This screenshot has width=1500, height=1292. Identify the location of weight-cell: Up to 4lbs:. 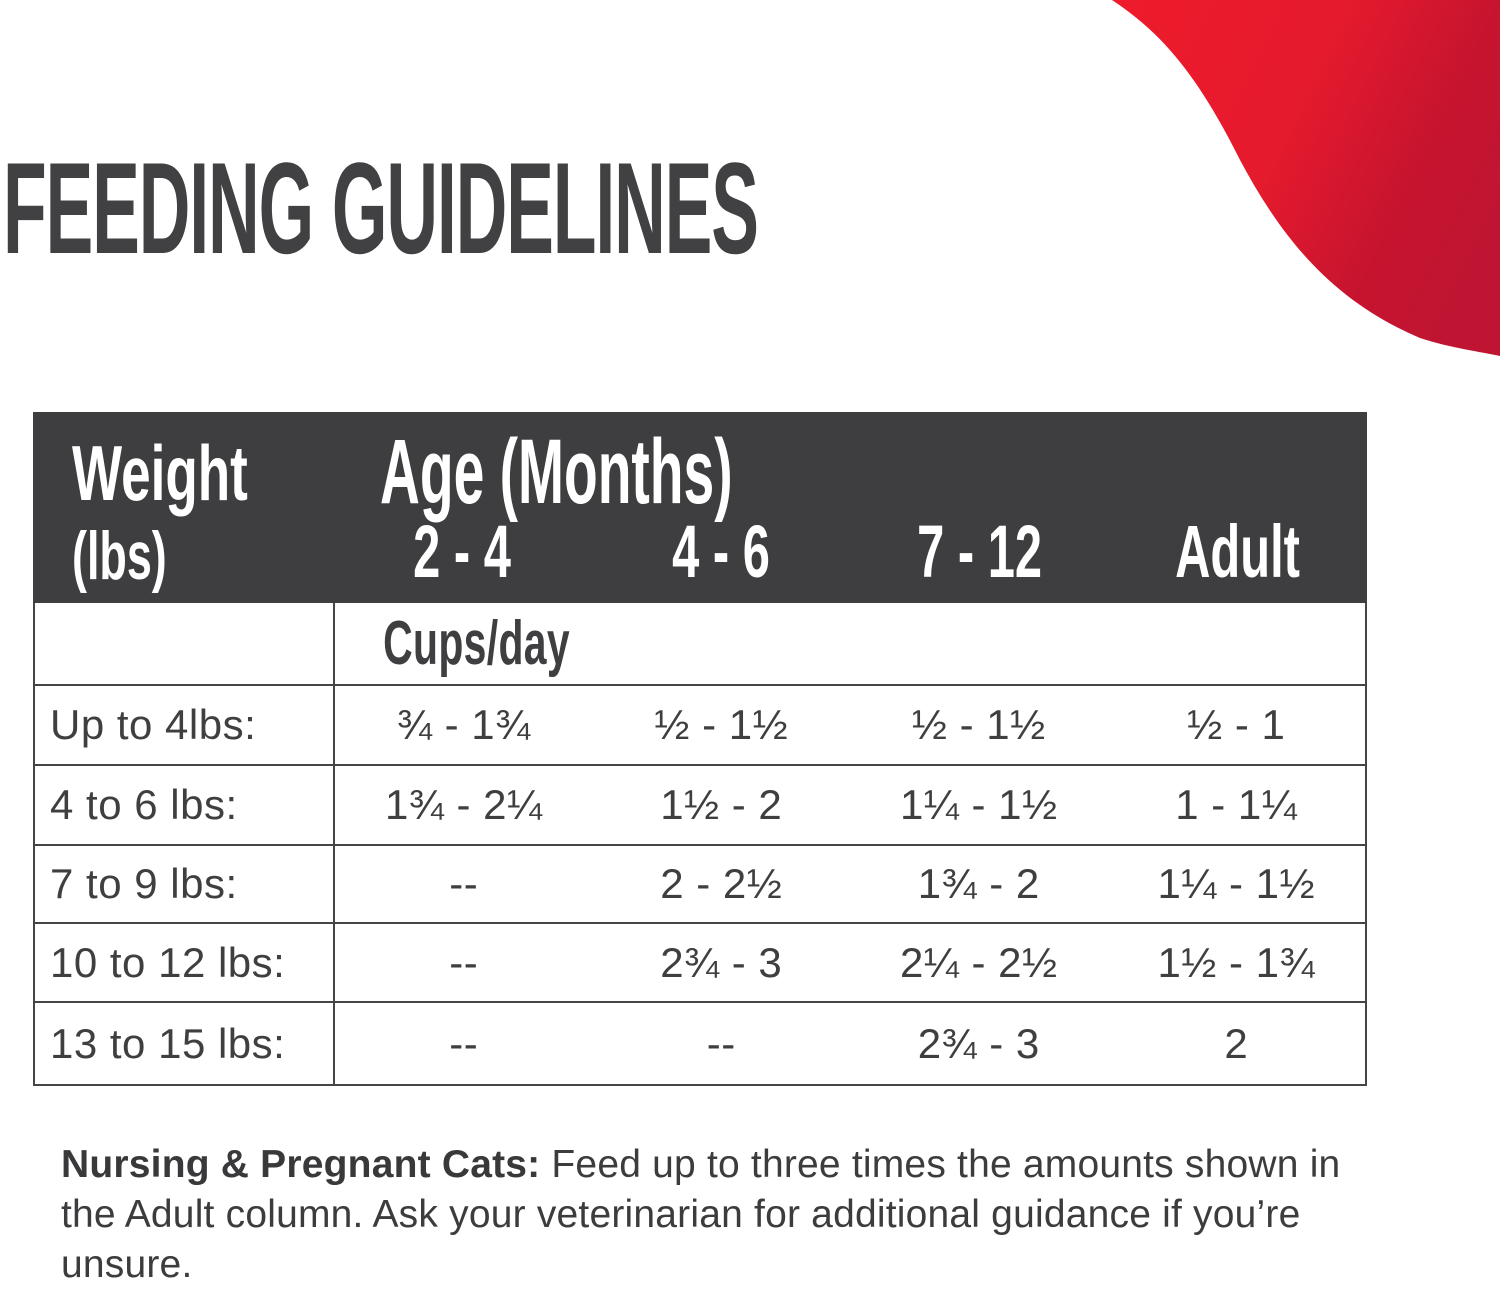
(185, 725).